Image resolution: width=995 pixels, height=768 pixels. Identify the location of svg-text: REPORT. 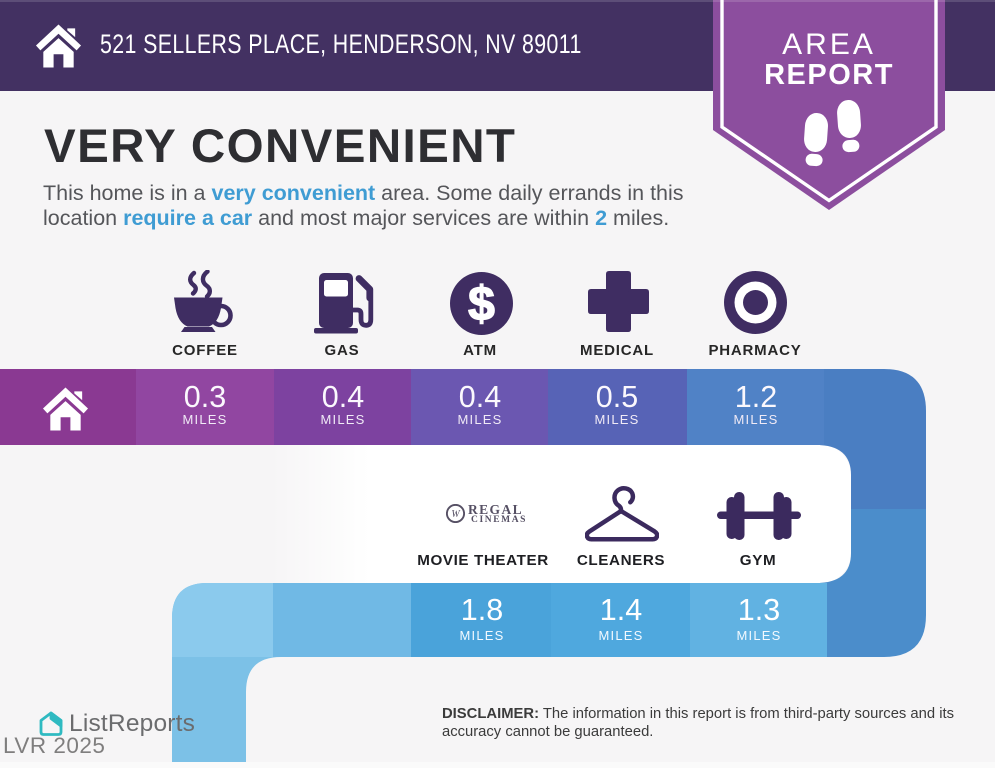
(829, 75).